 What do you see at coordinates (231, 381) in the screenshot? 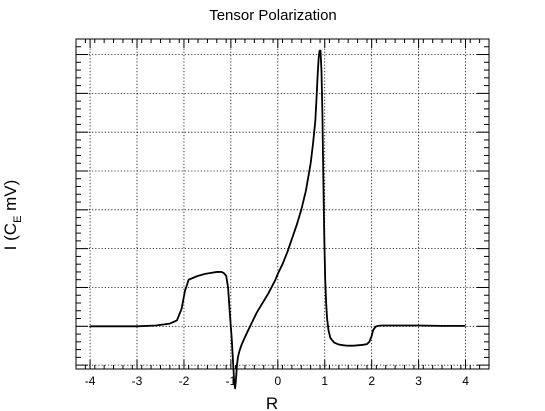
I see `x-tick-label: -1` at bounding box center [231, 381].